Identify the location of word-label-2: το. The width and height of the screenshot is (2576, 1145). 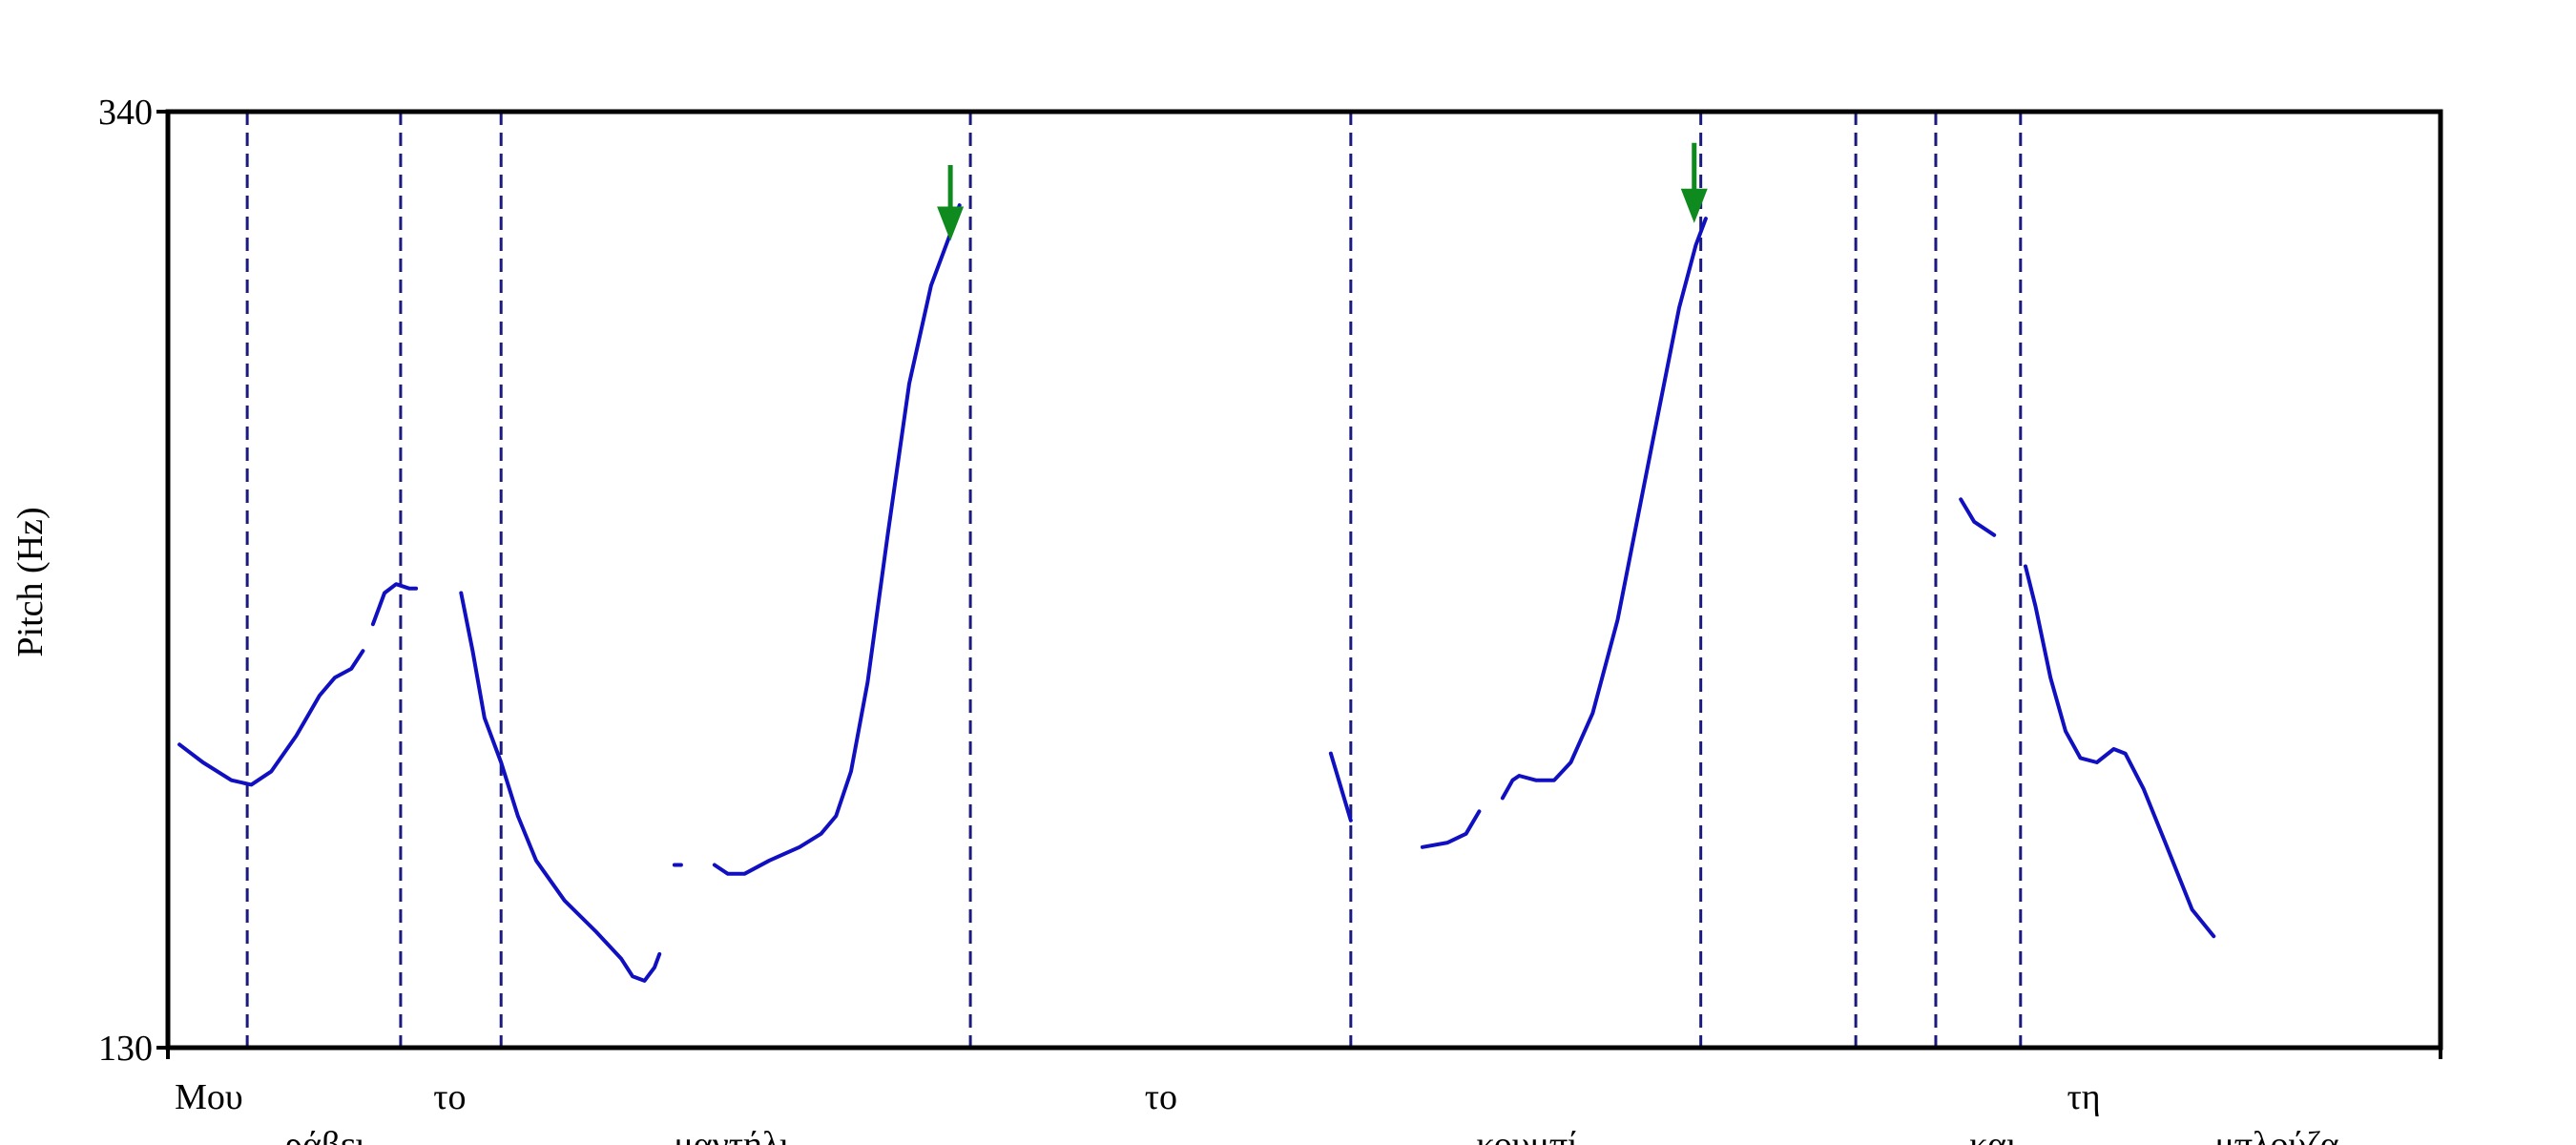
(449, 1097).